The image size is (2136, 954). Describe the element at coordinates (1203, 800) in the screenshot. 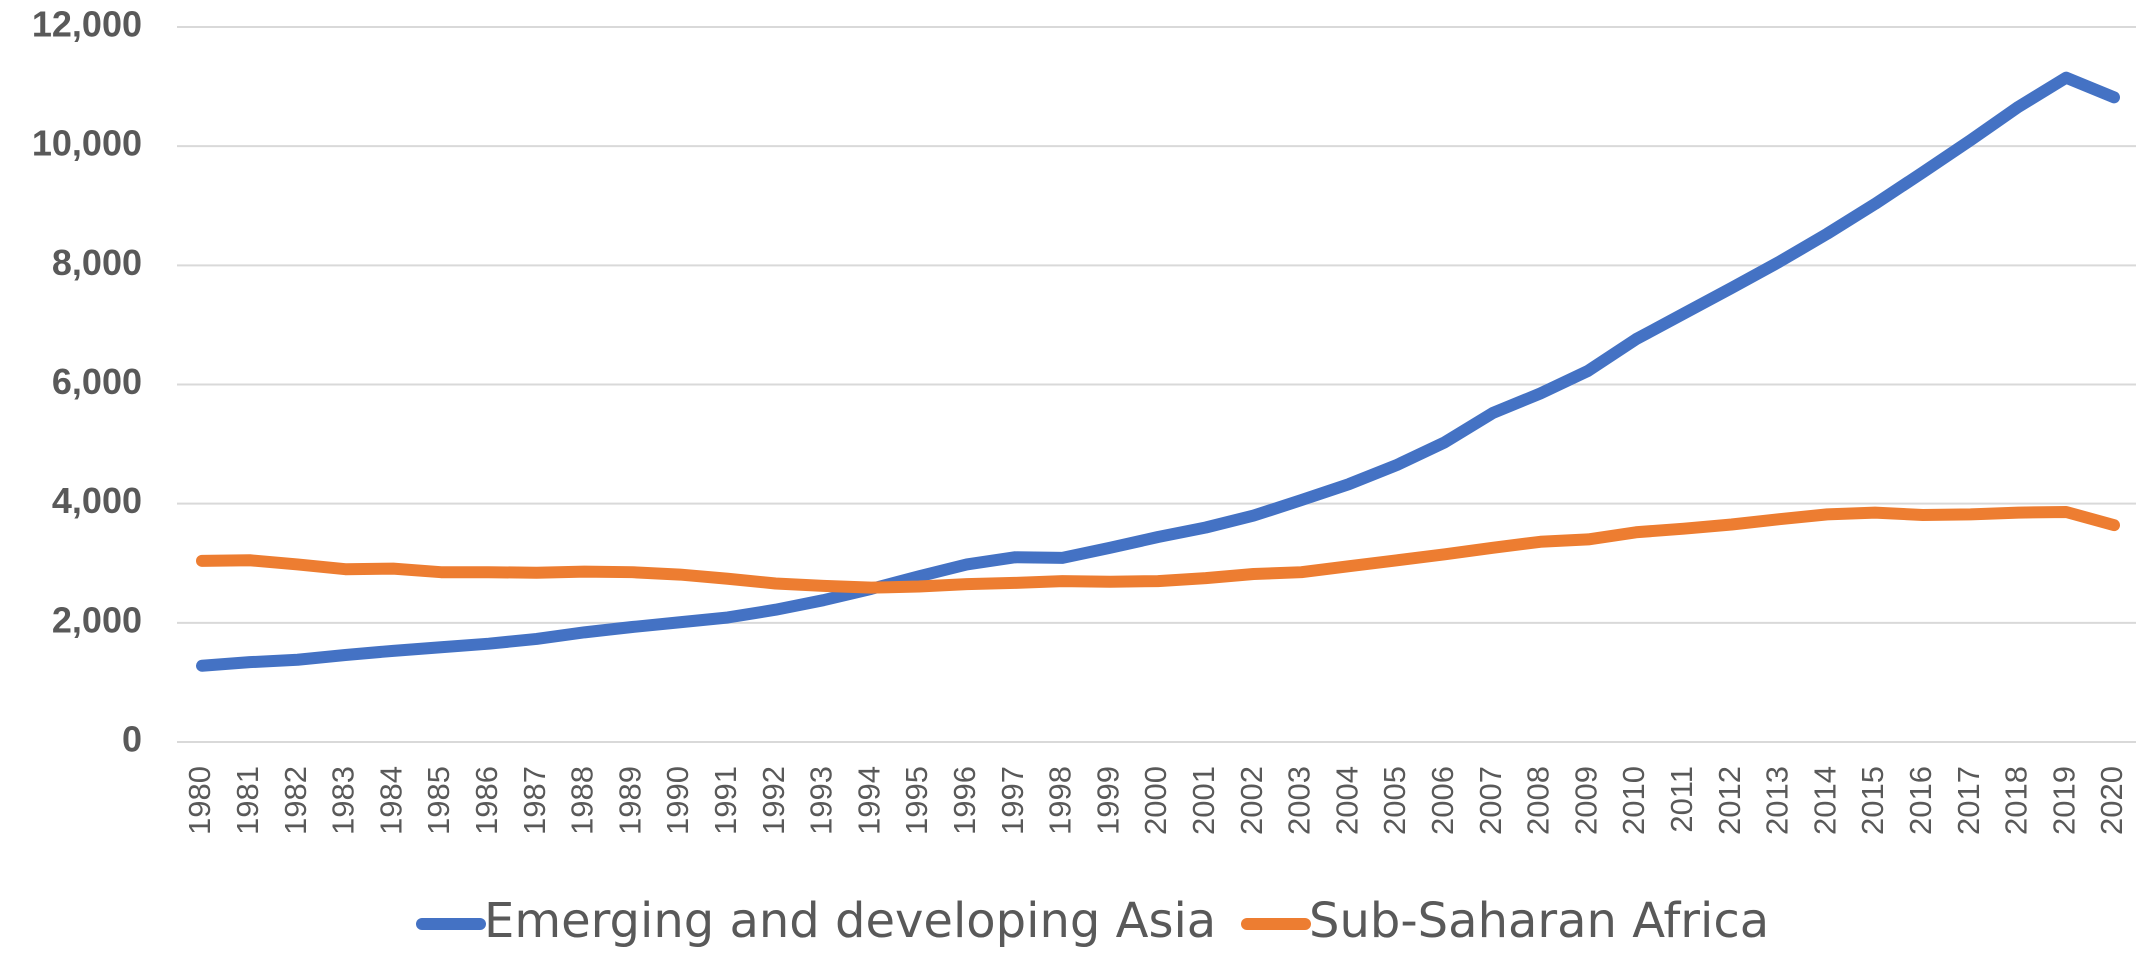

I see `x-tick-label: 2001` at that location.